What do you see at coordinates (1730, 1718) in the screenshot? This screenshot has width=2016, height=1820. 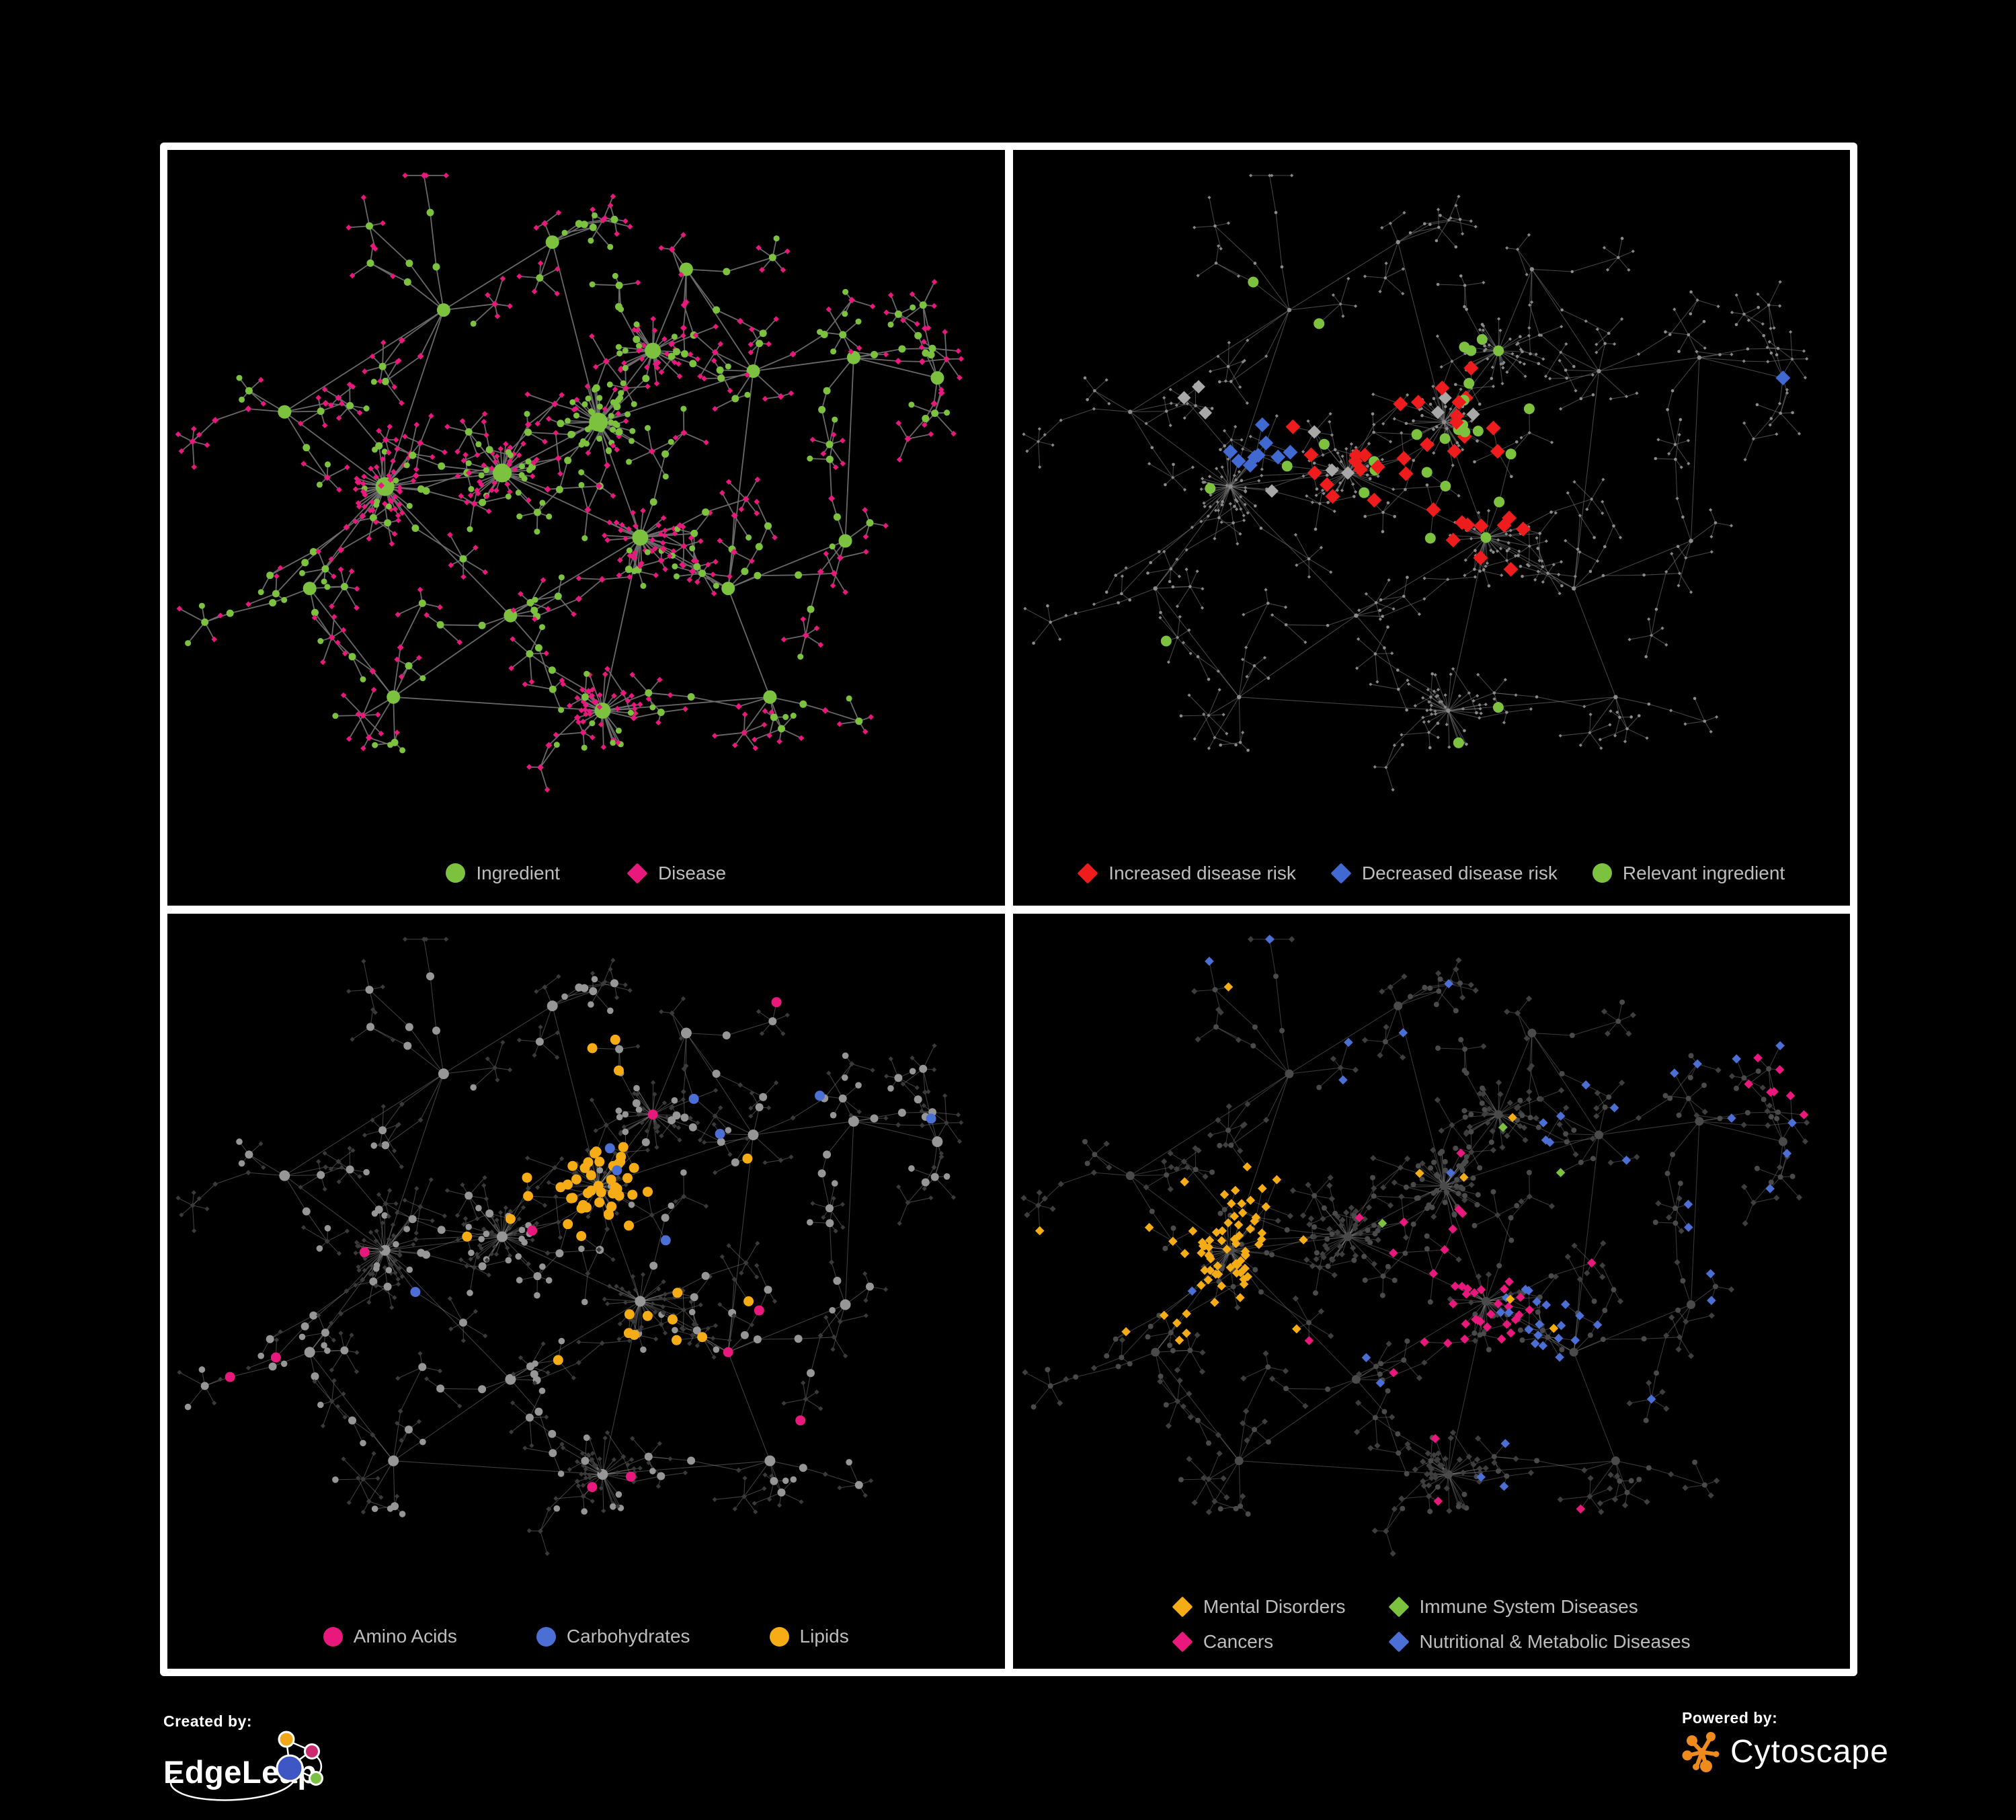 I see `powered-by-label: Powered by:` at bounding box center [1730, 1718].